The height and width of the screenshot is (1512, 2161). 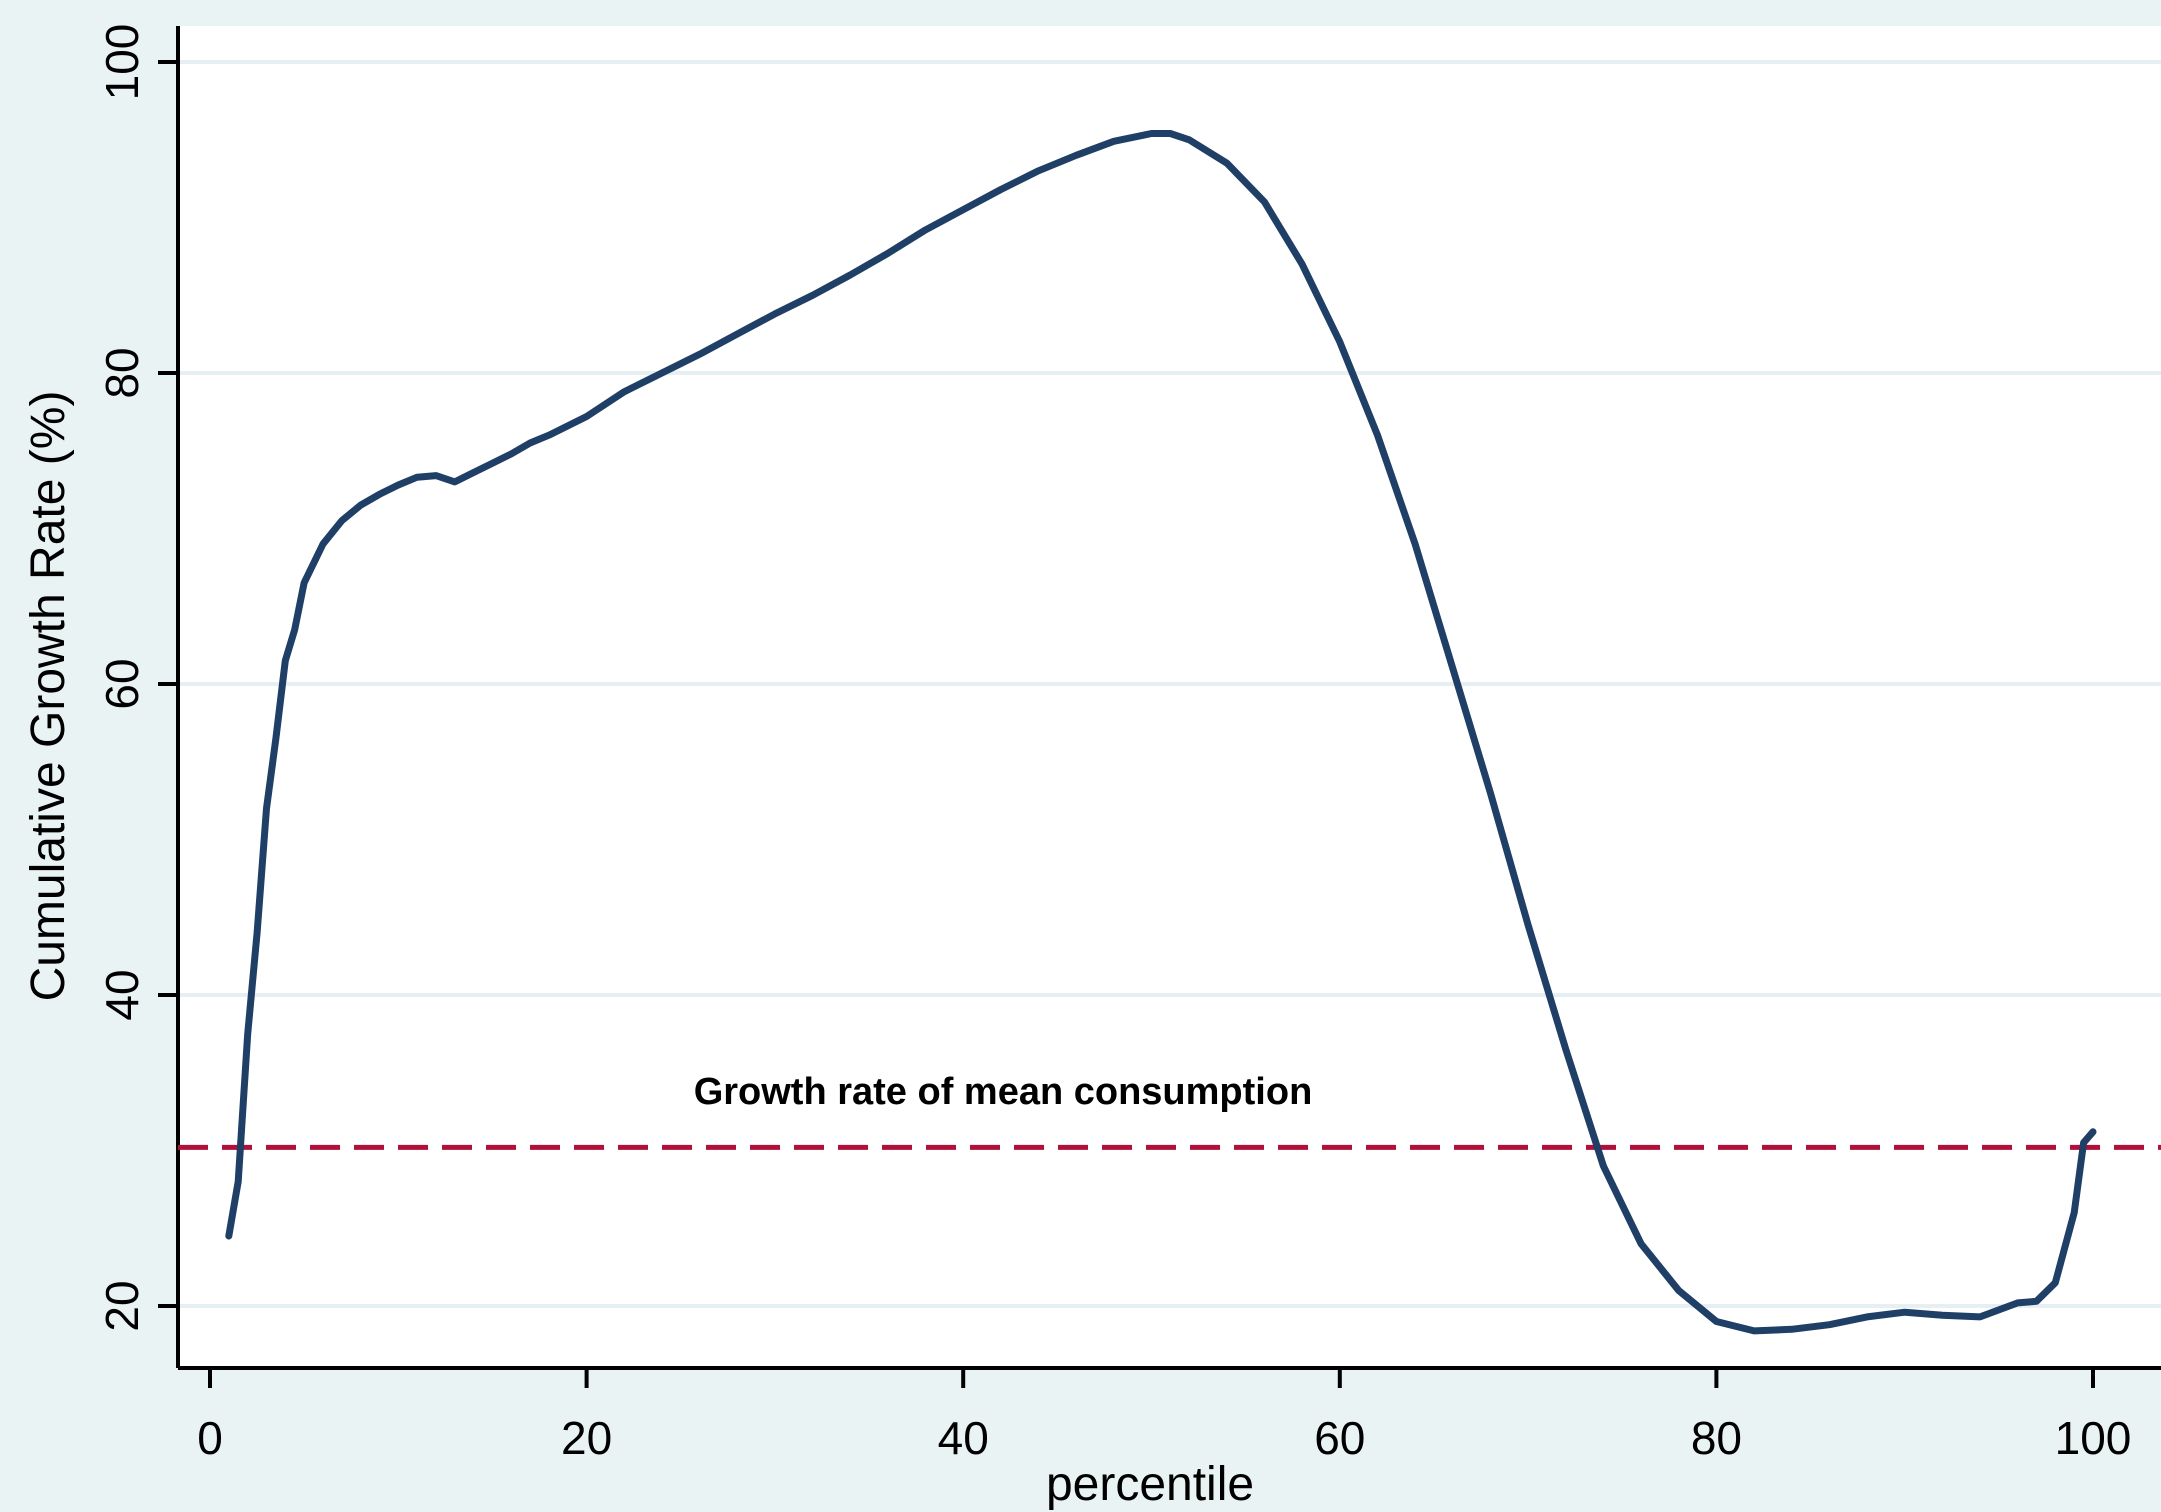 What do you see at coordinates (122, 994) in the screenshot?
I see `y-tick-label-40: 40` at bounding box center [122, 994].